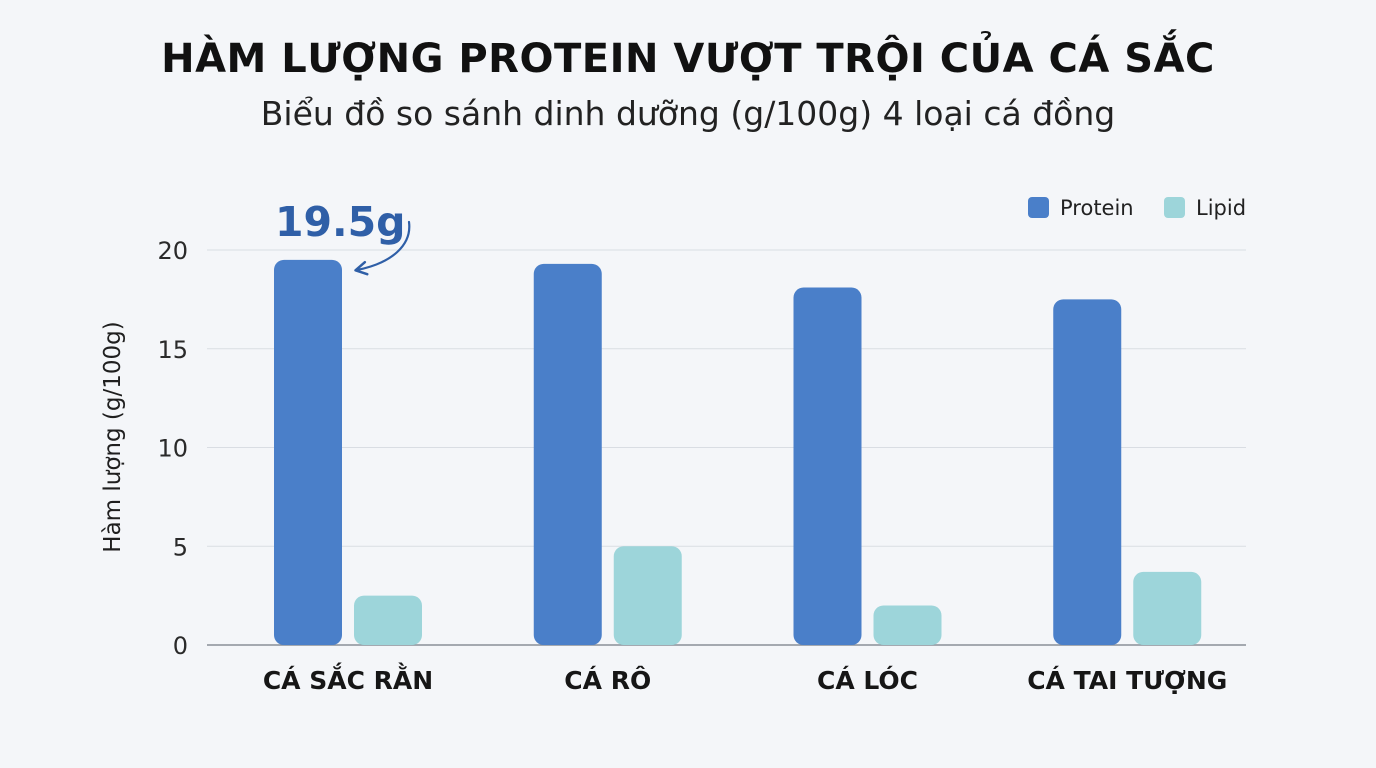  Describe the element at coordinates (172, 251) in the screenshot. I see `y-tick-label: 20` at that location.